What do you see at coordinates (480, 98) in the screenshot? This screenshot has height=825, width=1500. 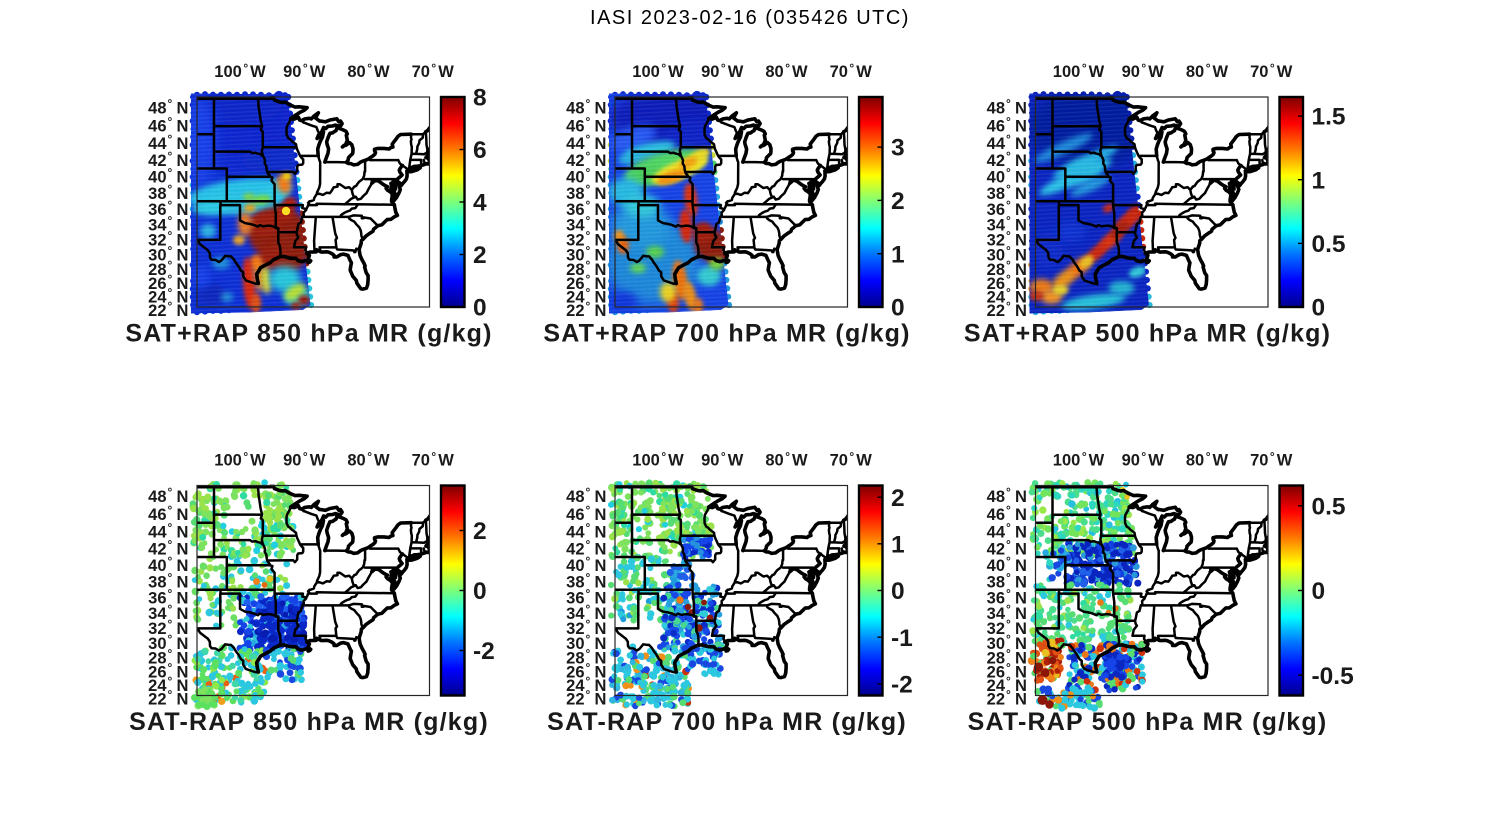 I see `svg-text: 8` at bounding box center [480, 98].